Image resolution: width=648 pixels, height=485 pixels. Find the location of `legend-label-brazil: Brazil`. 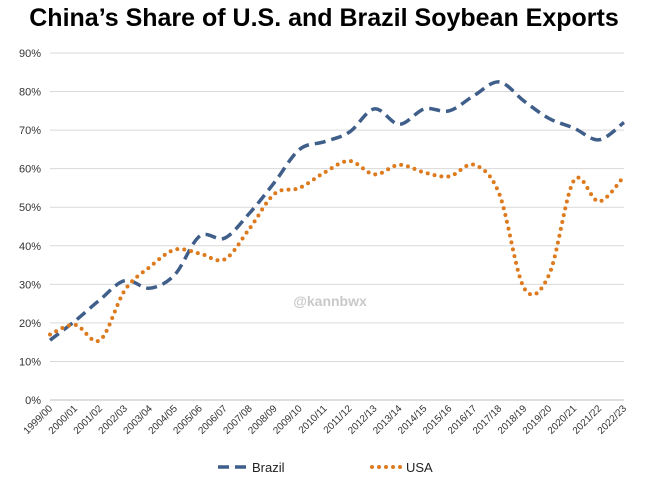

legend-label-brazil: Brazil is located at coordinates (268, 467).